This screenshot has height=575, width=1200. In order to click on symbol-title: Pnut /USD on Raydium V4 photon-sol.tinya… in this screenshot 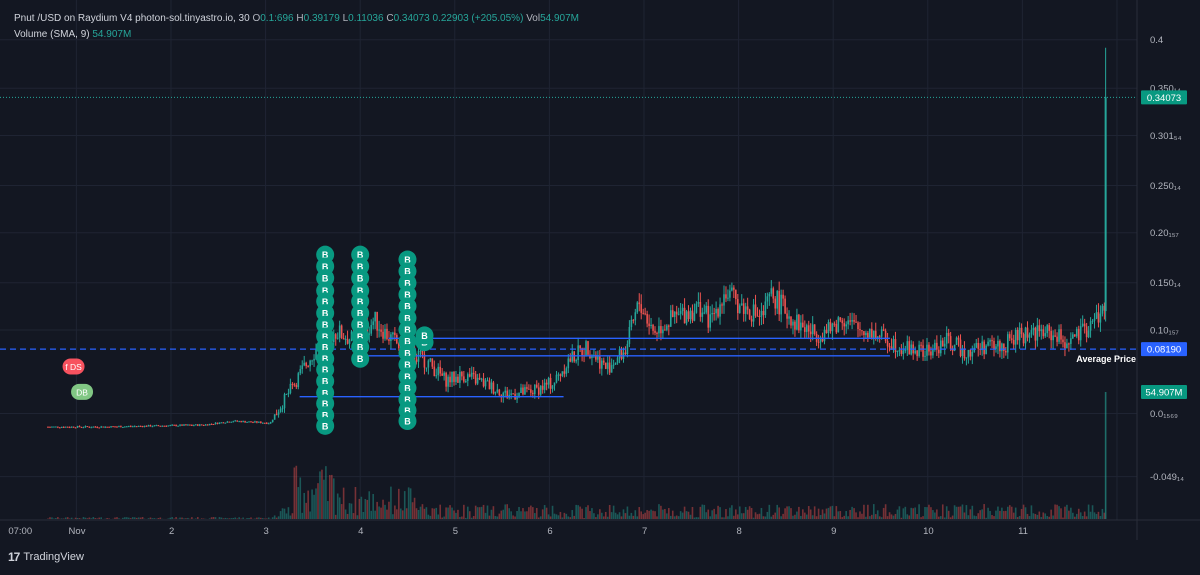, I will do `click(132, 18)`.